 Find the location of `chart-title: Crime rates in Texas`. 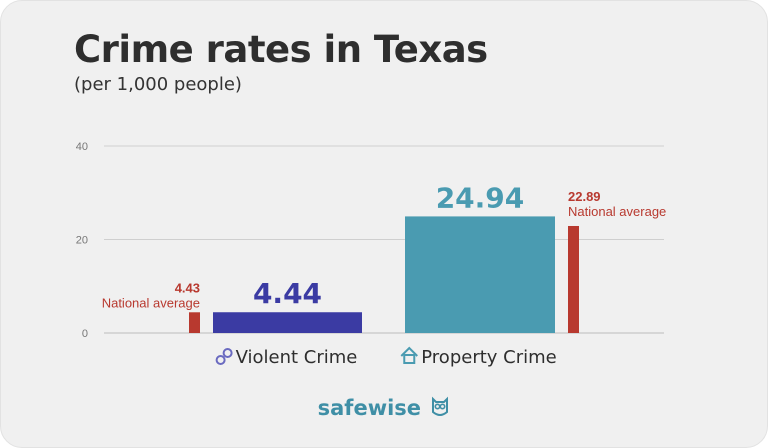

chart-title: Crime rates in Texas is located at coordinates (281, 49).